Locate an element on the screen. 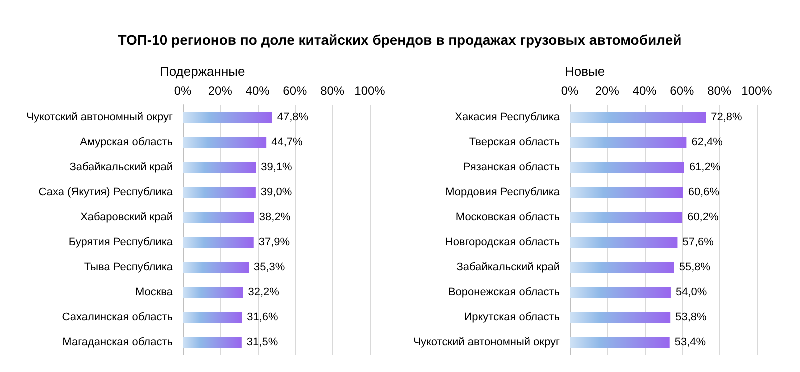  data-label: 44,7% is located at coordinates (287, 142).